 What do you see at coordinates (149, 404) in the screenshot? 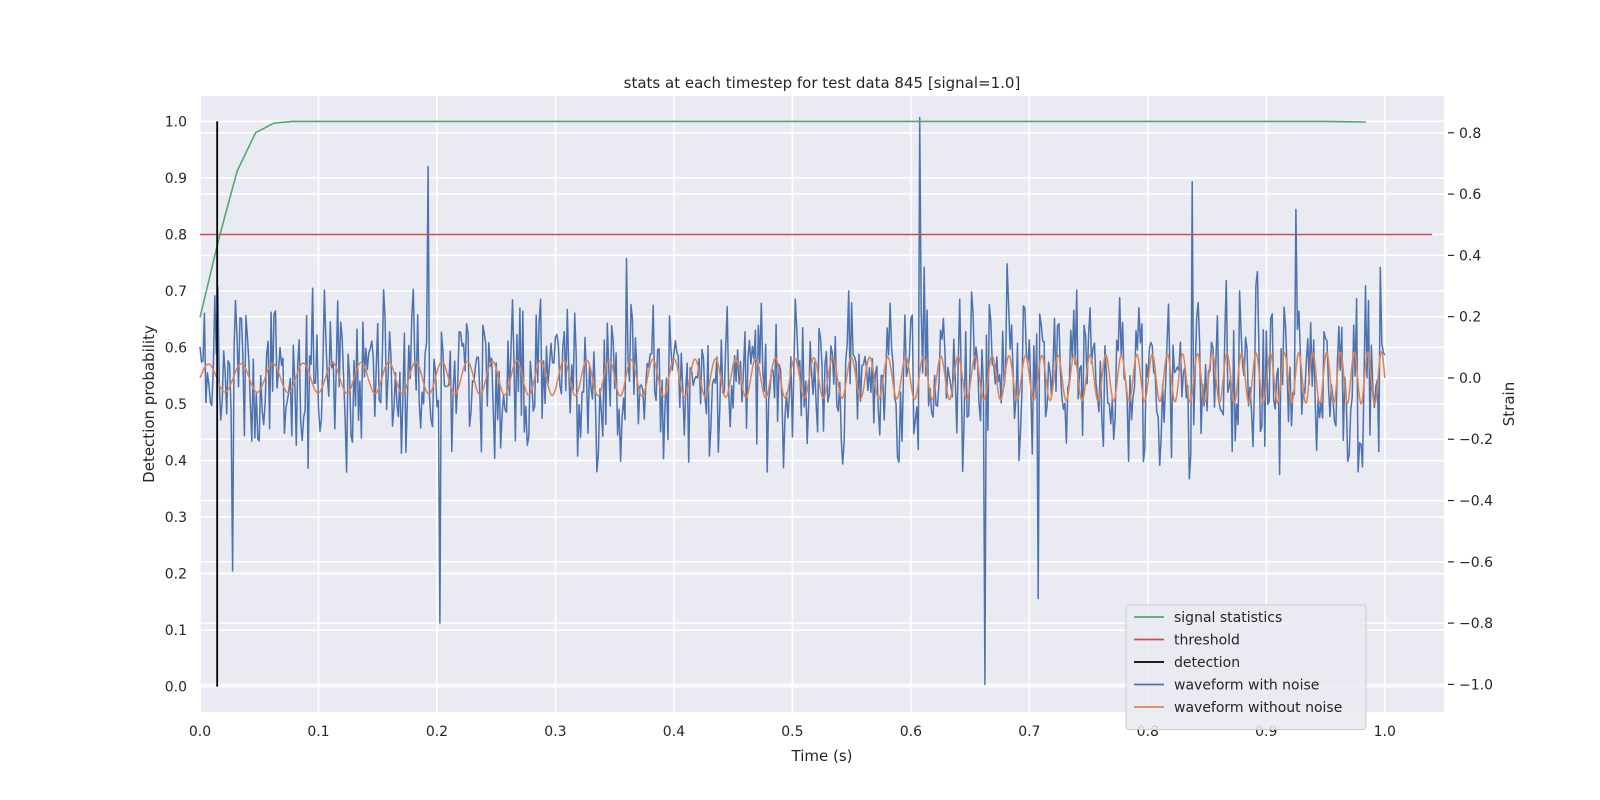
I see `y-axis-label: Detection probability` at bounding box center [149, 404].